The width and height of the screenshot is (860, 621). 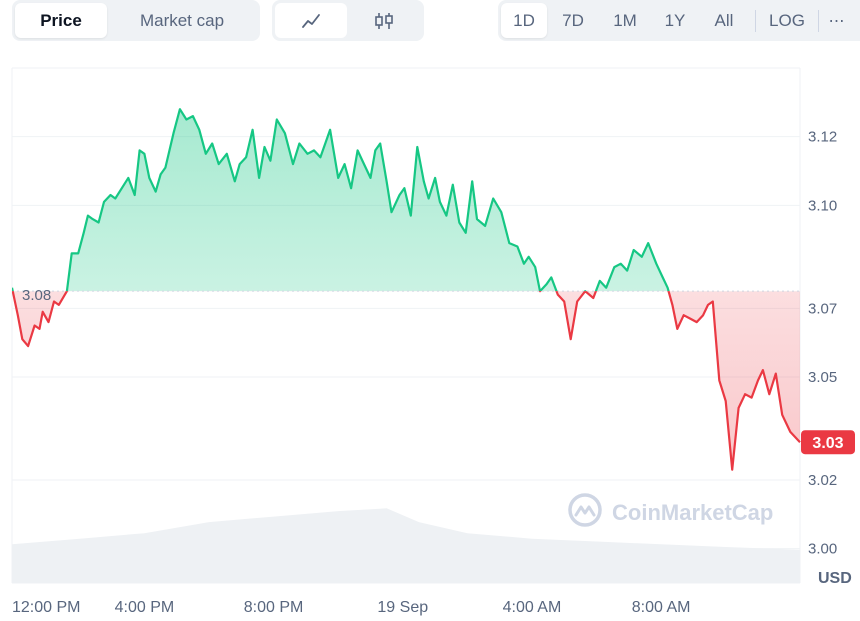 I want to click on range-toggle: 1D 7D 1M 1Y All LOG ⋯, so click(x=679, y=20).